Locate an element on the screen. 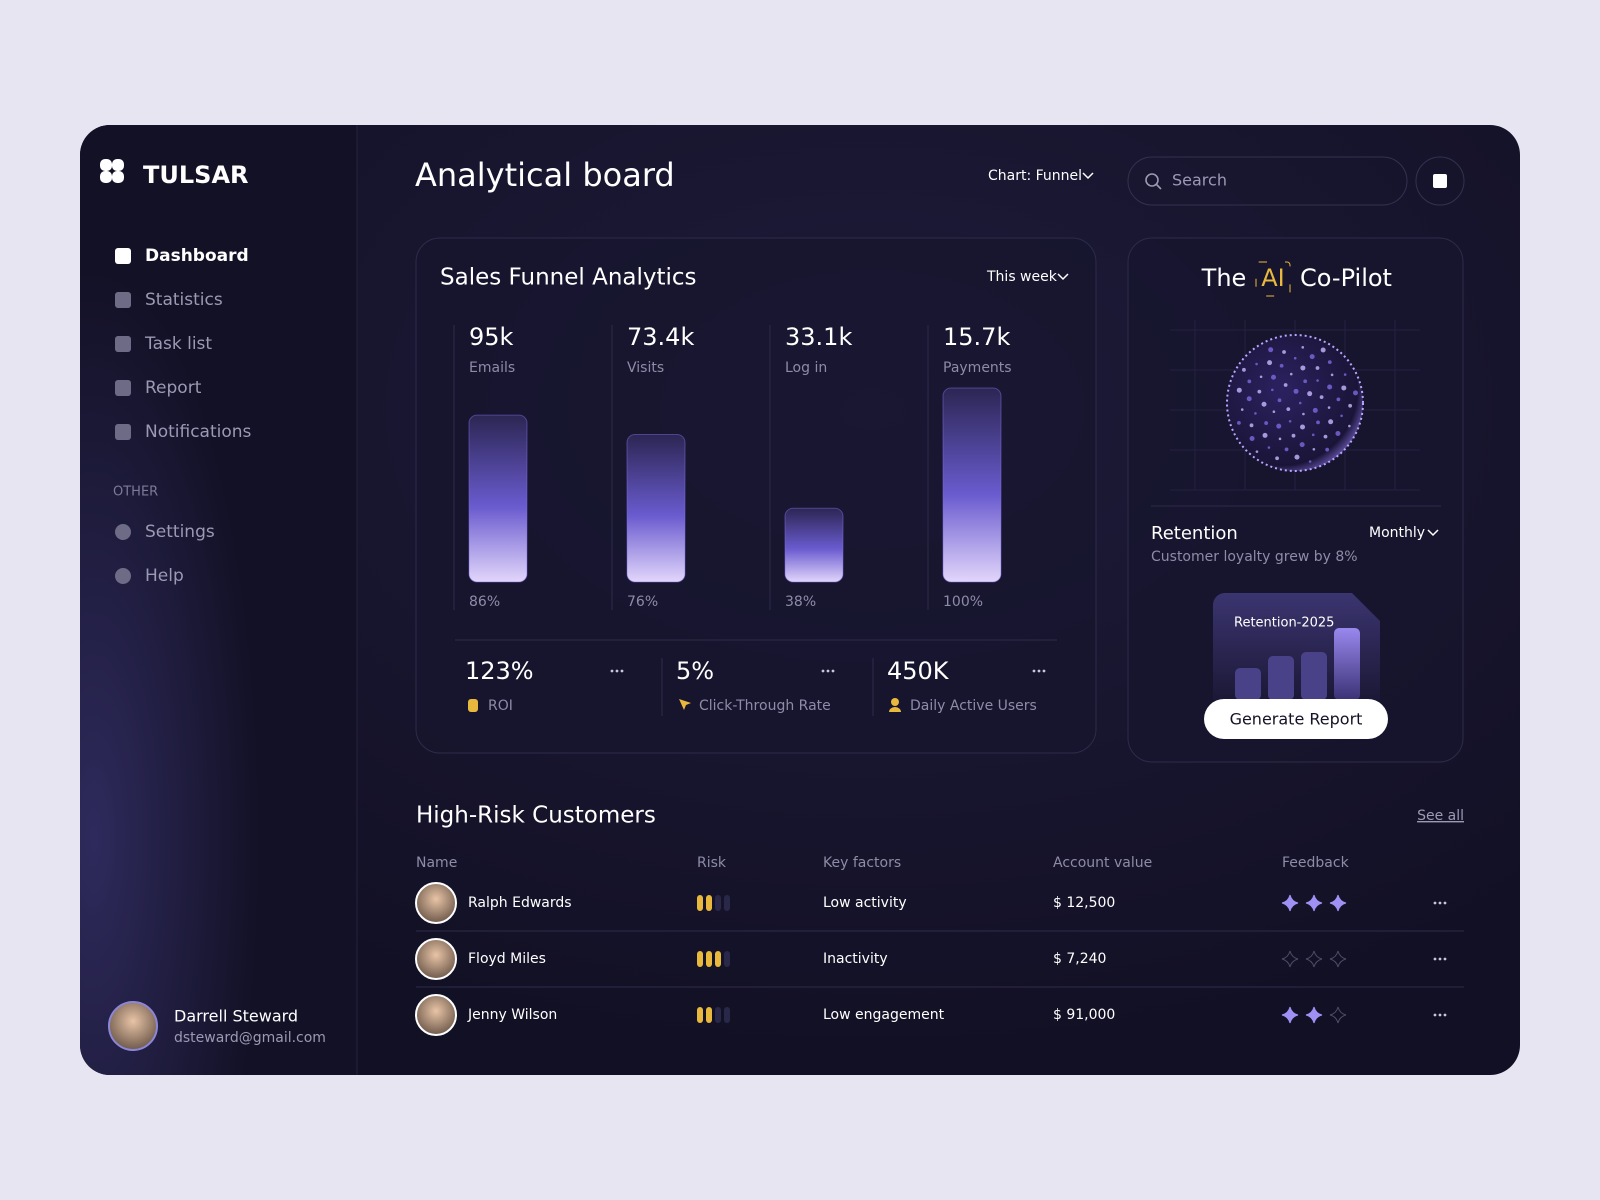 The height and width of the screenshot is (1200, 1600). key-factor: Low activity is located at coordinates (865, 903).